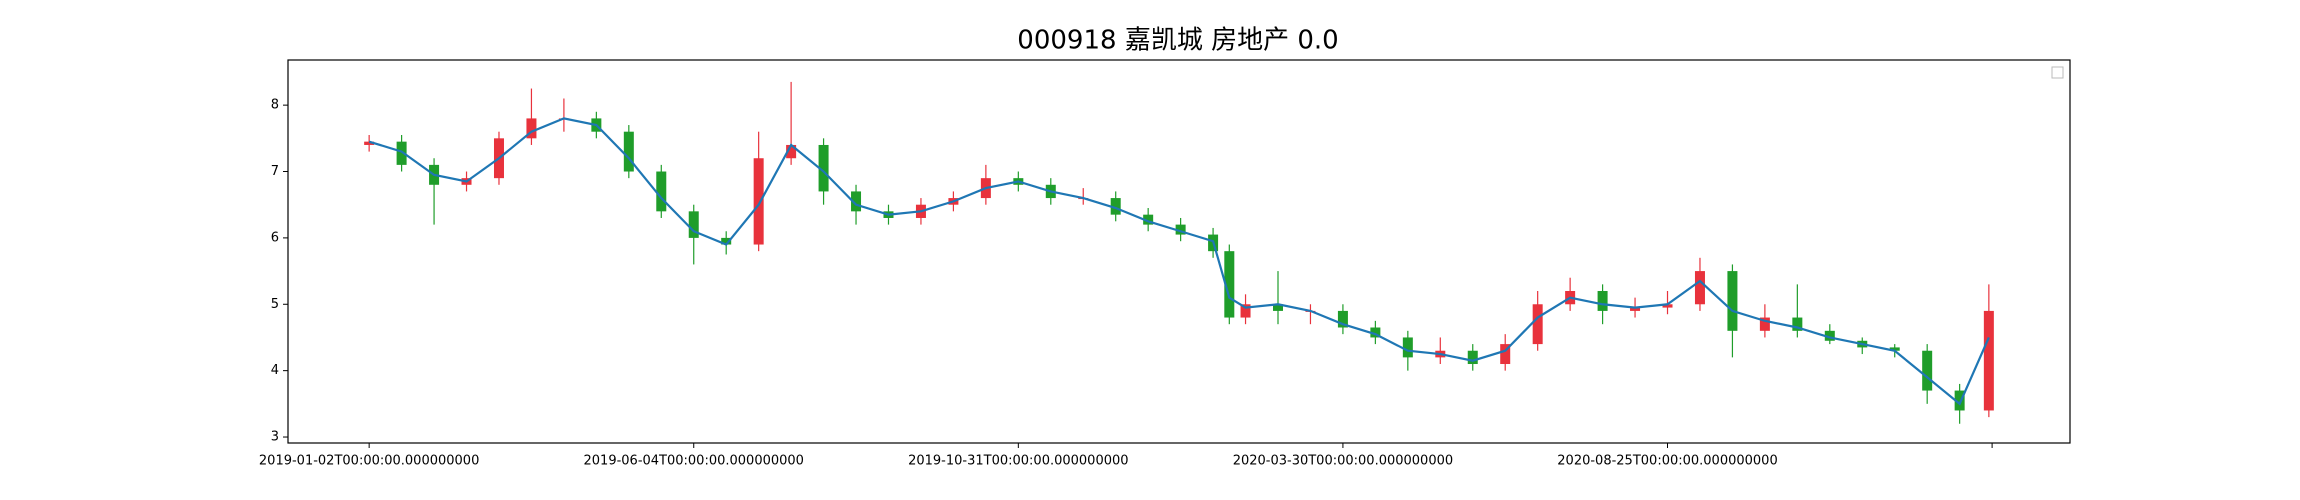 The height and width of the screenshot is (500, 2300). I want to click on y-tick-label: 6, so click(275, 237).